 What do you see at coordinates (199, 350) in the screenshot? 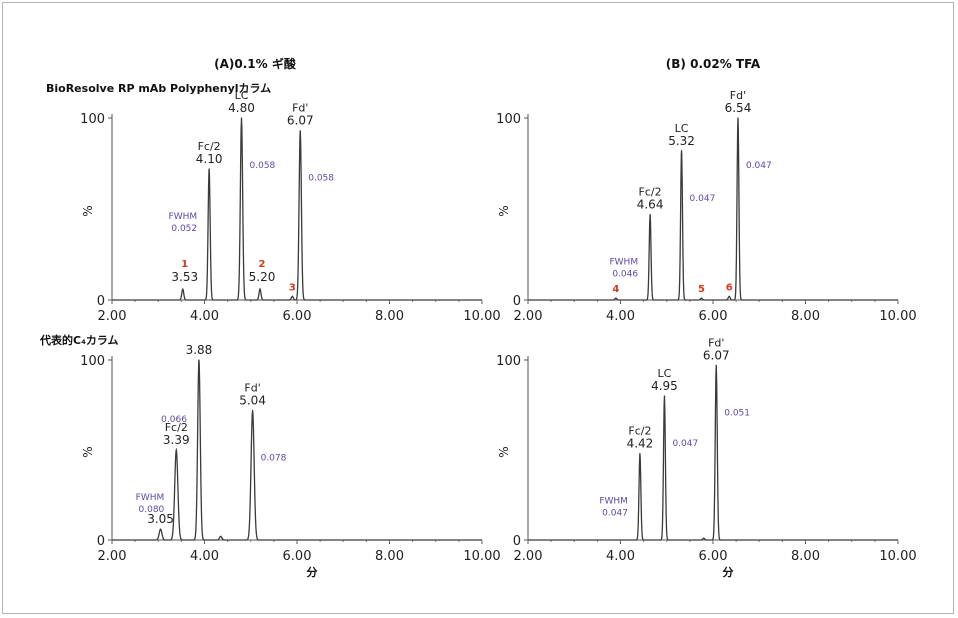
I see `peak-rt-label: 3.88` at bounding box center [199, 350].